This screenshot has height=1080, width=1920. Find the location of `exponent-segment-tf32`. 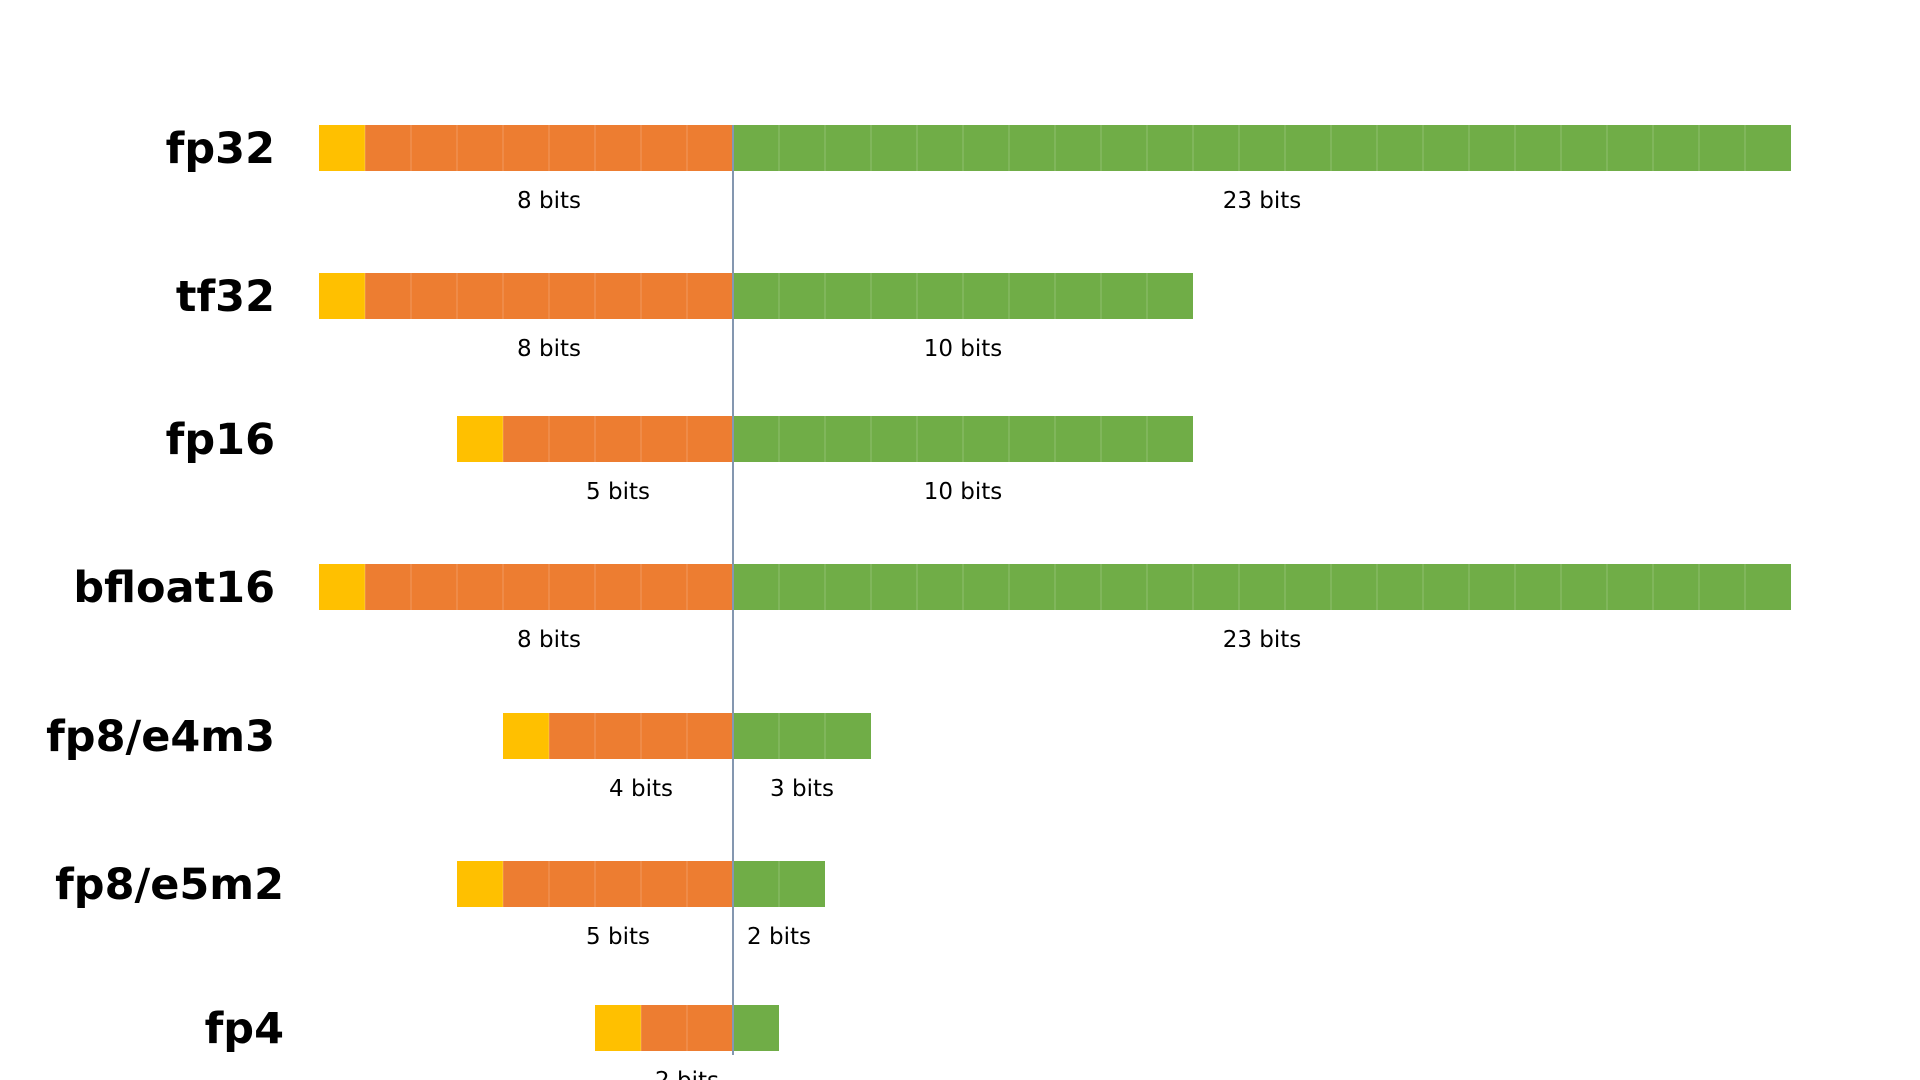

exponent-segment-tf32 is located at coordinates (549, 296).